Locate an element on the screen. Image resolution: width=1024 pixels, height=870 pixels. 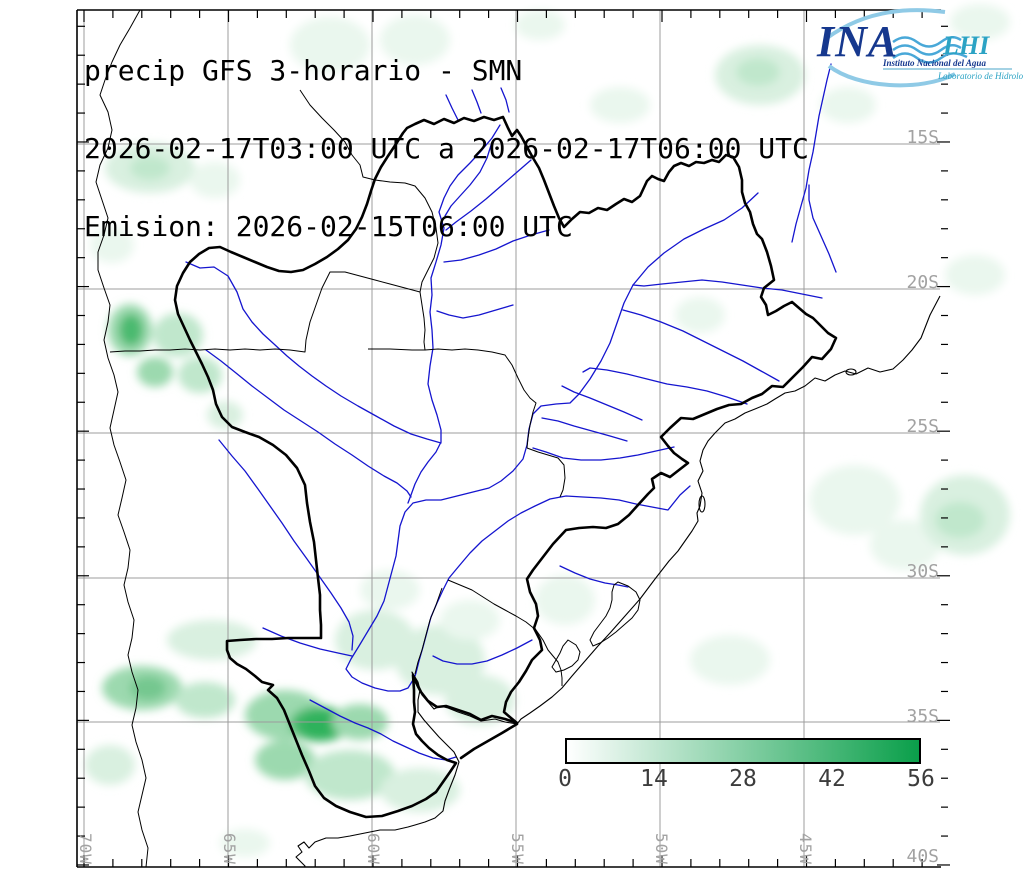
lon-label-65w: 65W is located at coordinates (229, 849).